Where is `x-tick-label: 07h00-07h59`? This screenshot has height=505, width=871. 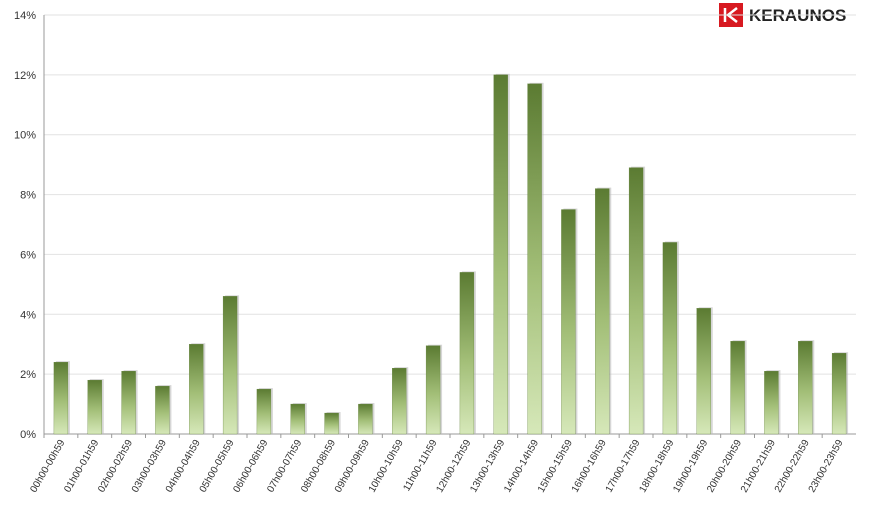
x-tick-label: 07h00-07h59 is located at coordinates (284, 466).